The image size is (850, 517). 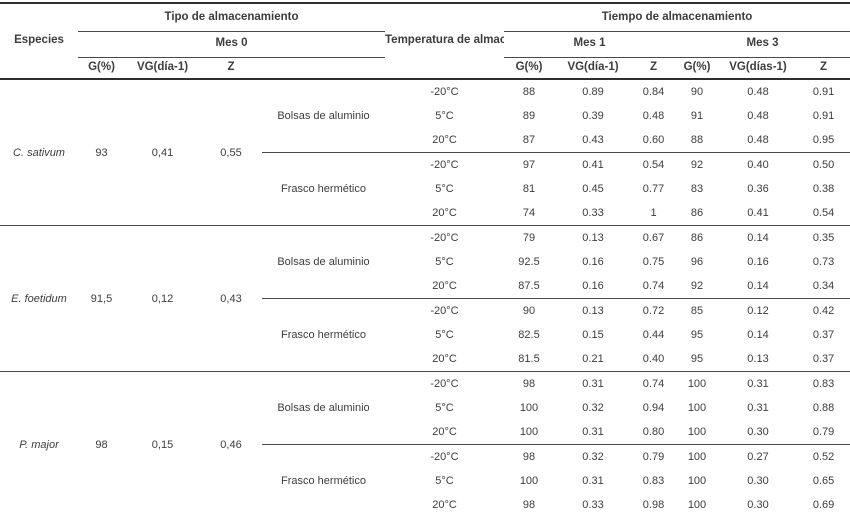 I want to click on data-cell: 81, so click(x=529, y=189).